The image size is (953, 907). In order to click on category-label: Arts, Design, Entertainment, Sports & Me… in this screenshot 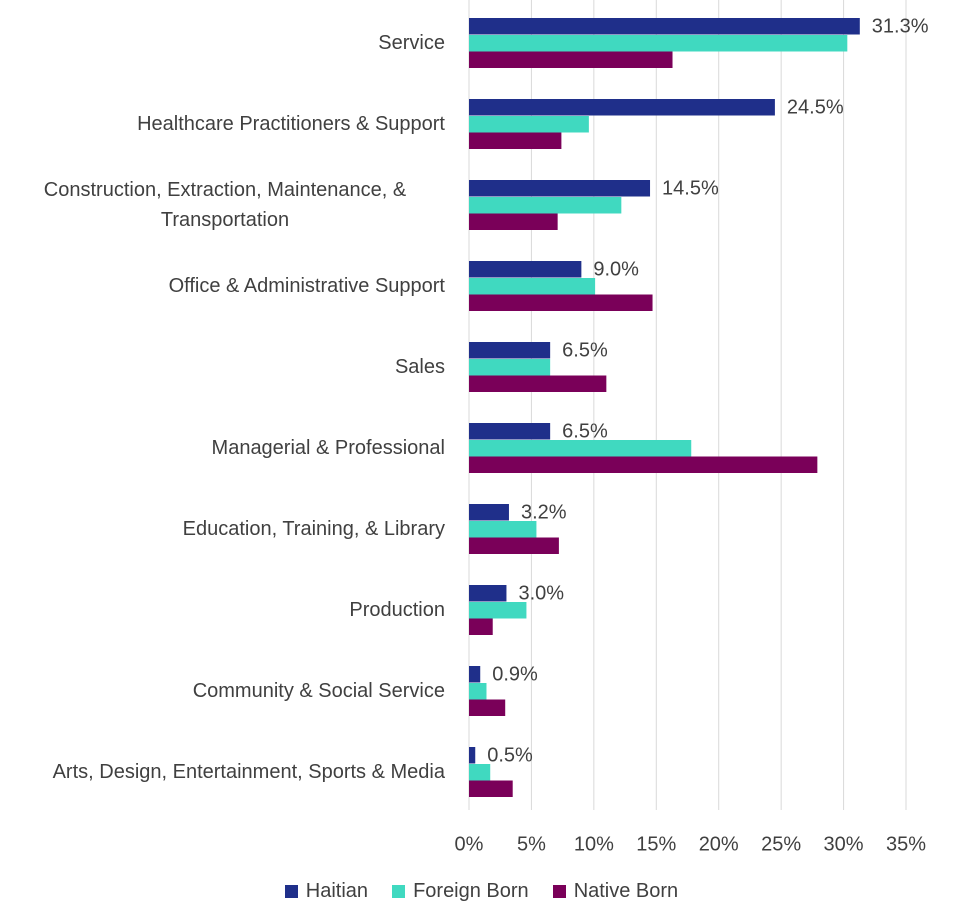, I will do `click(222, 772)`.